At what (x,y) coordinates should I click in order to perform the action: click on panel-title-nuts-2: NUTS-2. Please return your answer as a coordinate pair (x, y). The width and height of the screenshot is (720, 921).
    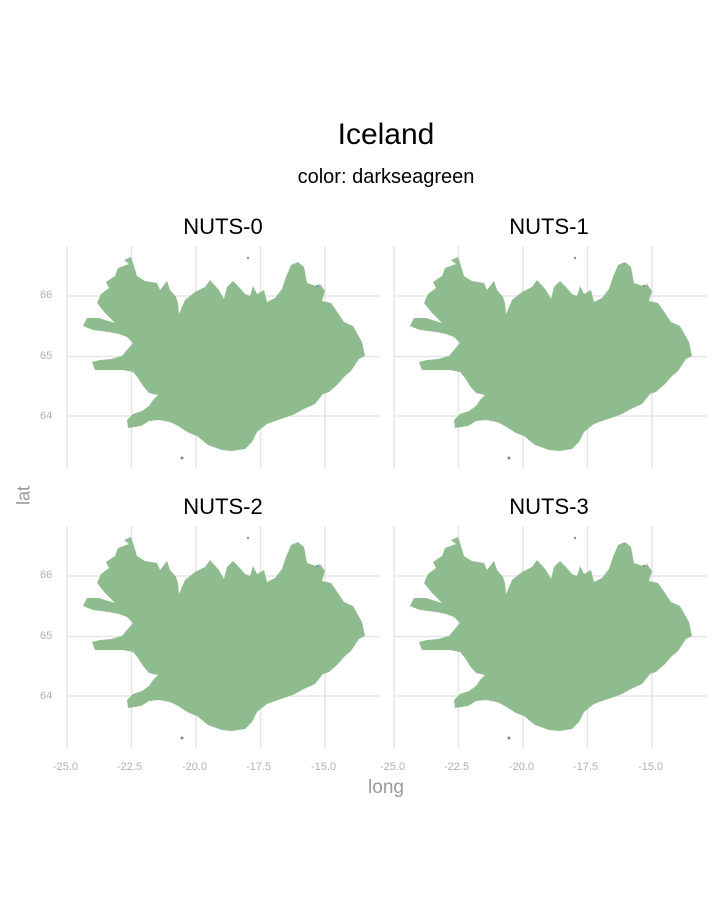
    Looking at the image, I should click on (223, 506).